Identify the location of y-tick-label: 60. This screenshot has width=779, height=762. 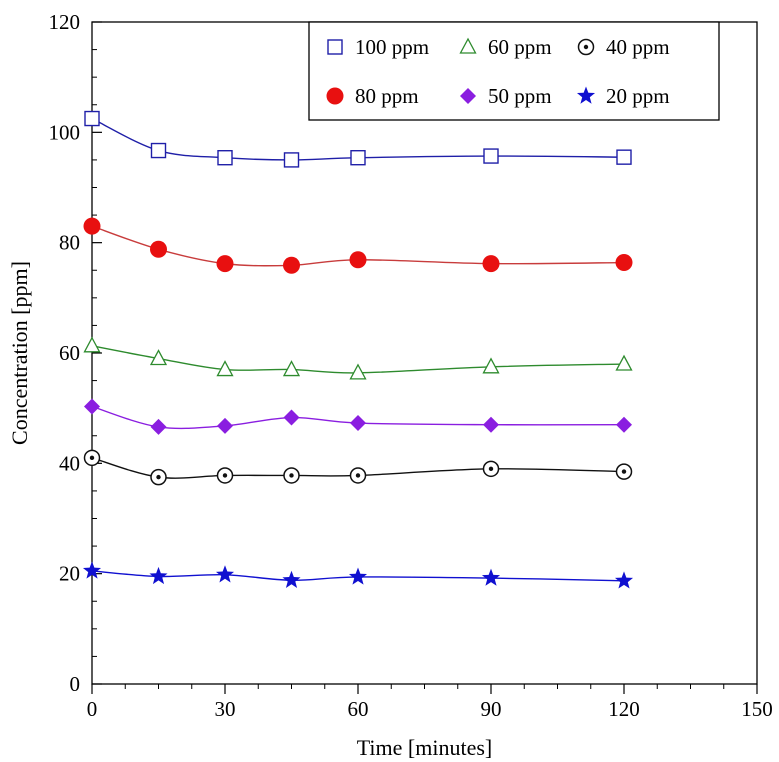
(69, 353).